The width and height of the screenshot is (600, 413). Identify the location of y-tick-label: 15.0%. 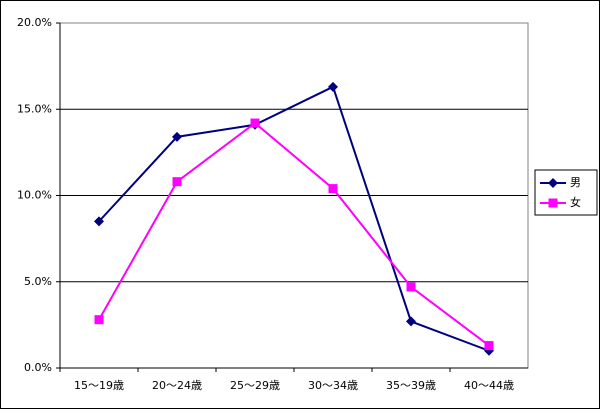
(34, 108).